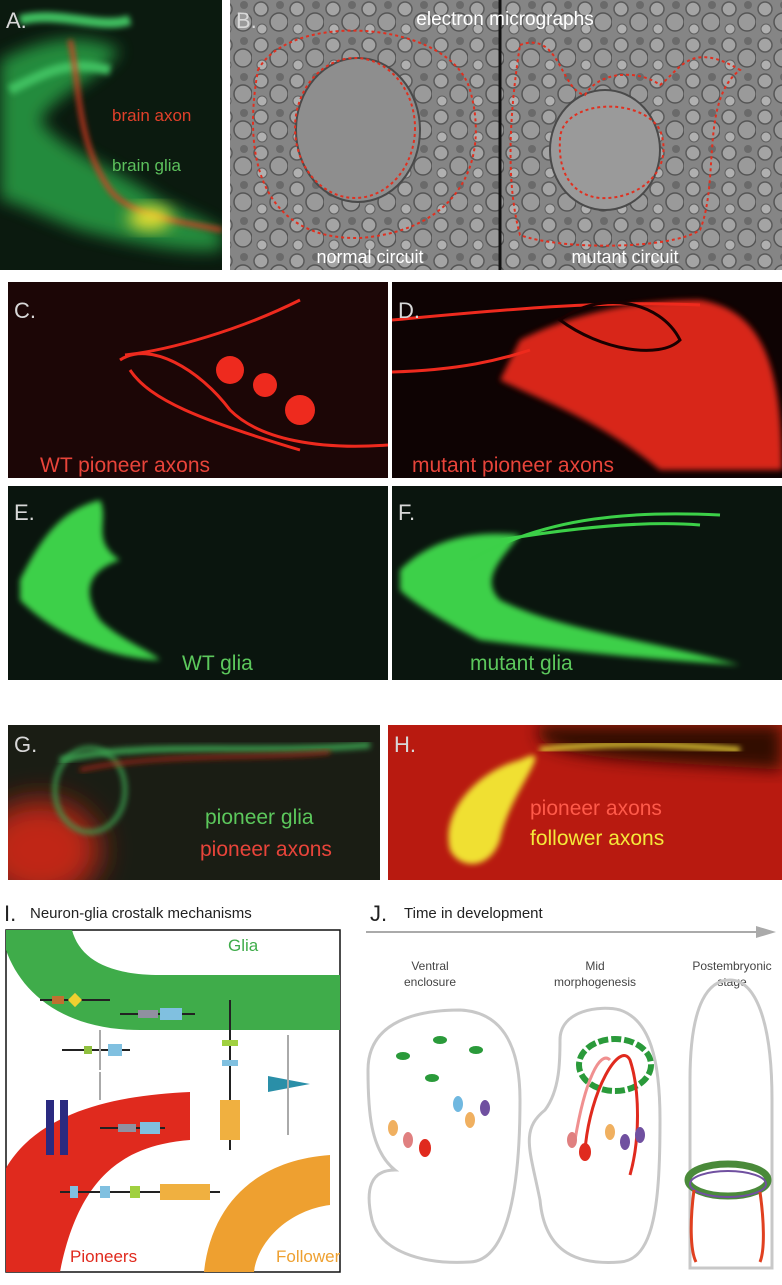 The width and height of the screenshot is (782, 1285). What do you see at coordinates (150, 218) in the screenshot?
I see `overlap-signal` at bounding box center [150, 218].